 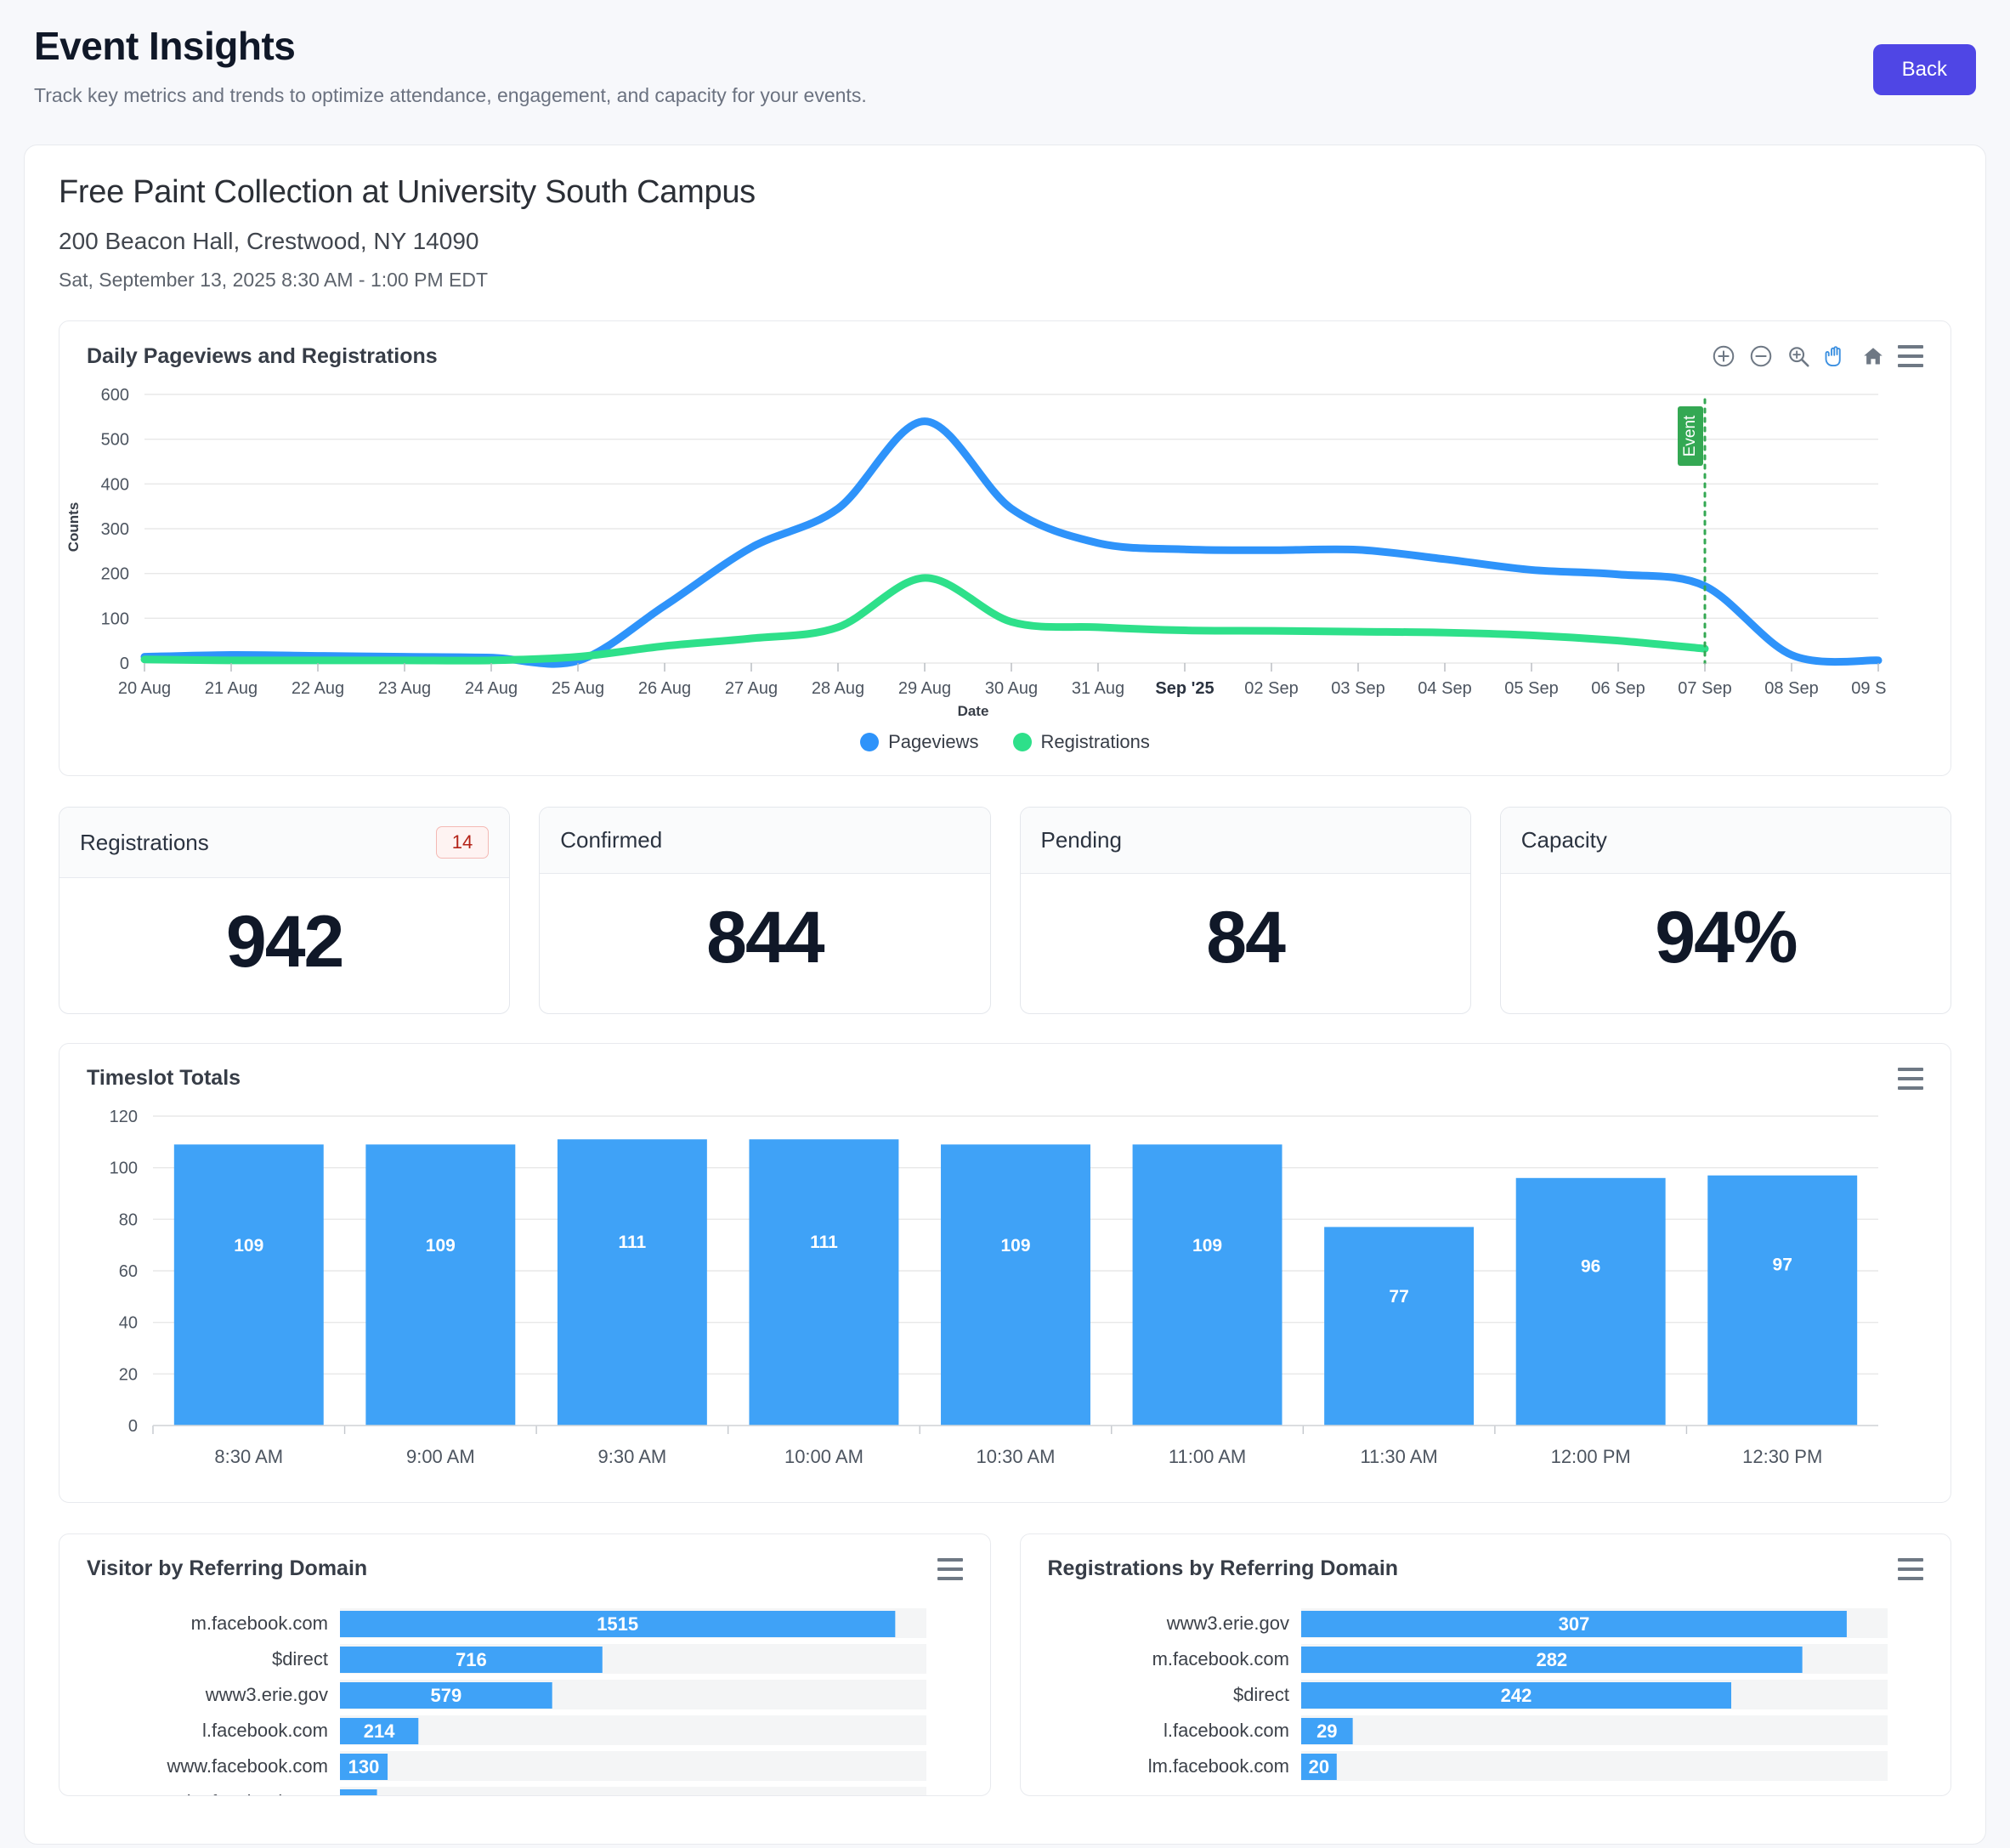 What do you see at coordinates (1398, 1456) in the screenshot?
I see `svg-text: 11:30 AM` at bounding box center [1398, 1456].